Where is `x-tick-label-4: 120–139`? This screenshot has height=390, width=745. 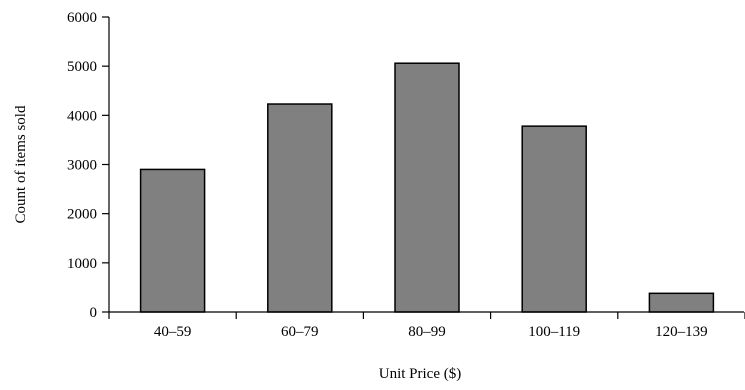 x-tick-label-4: 120–139 is located at coordinates (681, 332).